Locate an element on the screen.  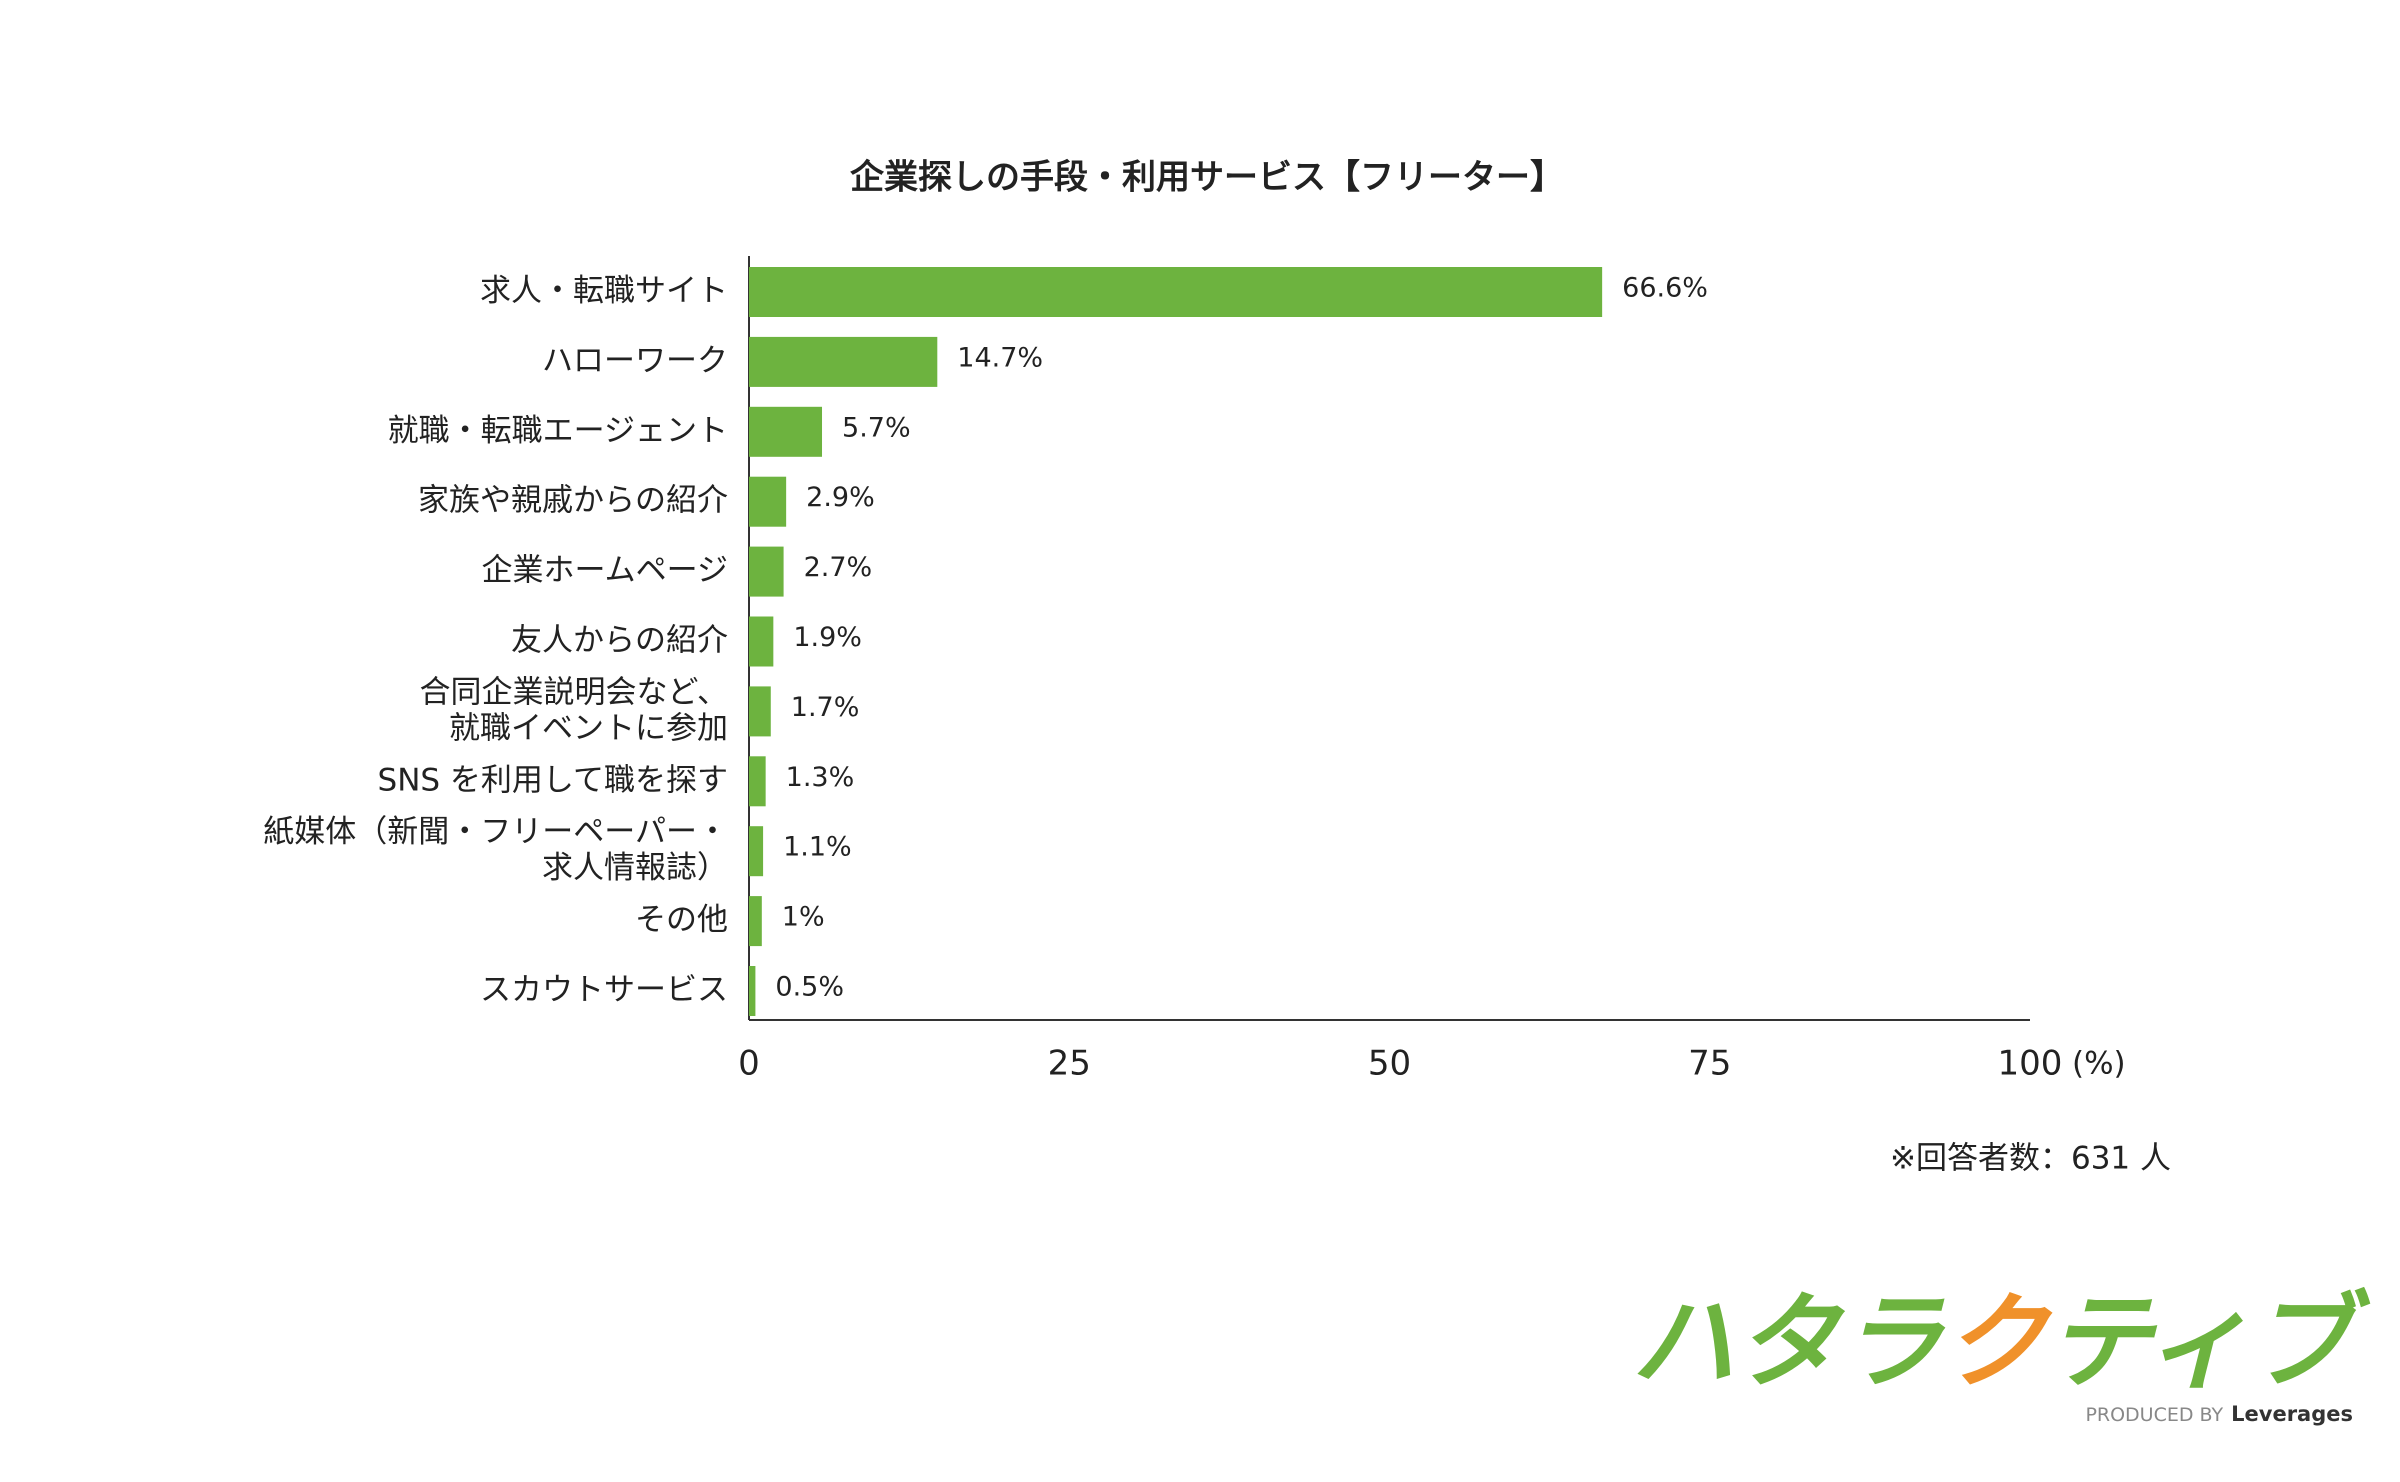
y-tick-label: 企業ホームページ is located at coordinates (605, 570).